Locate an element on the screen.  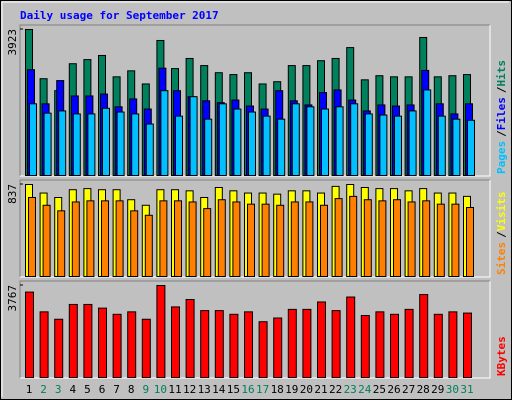
x-tick-label: 22 is located at coordinates (335, 389).